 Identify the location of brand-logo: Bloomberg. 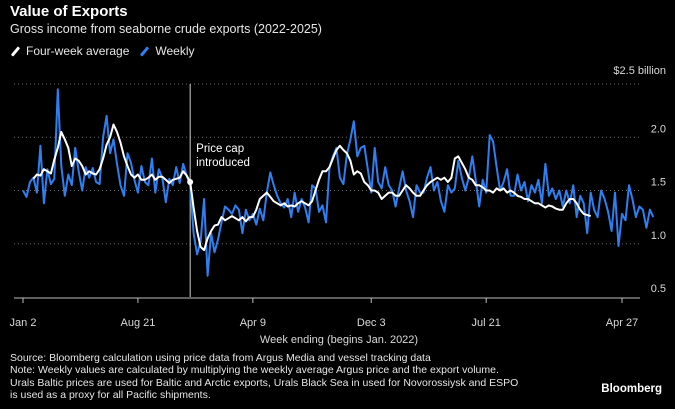
(631, 389).